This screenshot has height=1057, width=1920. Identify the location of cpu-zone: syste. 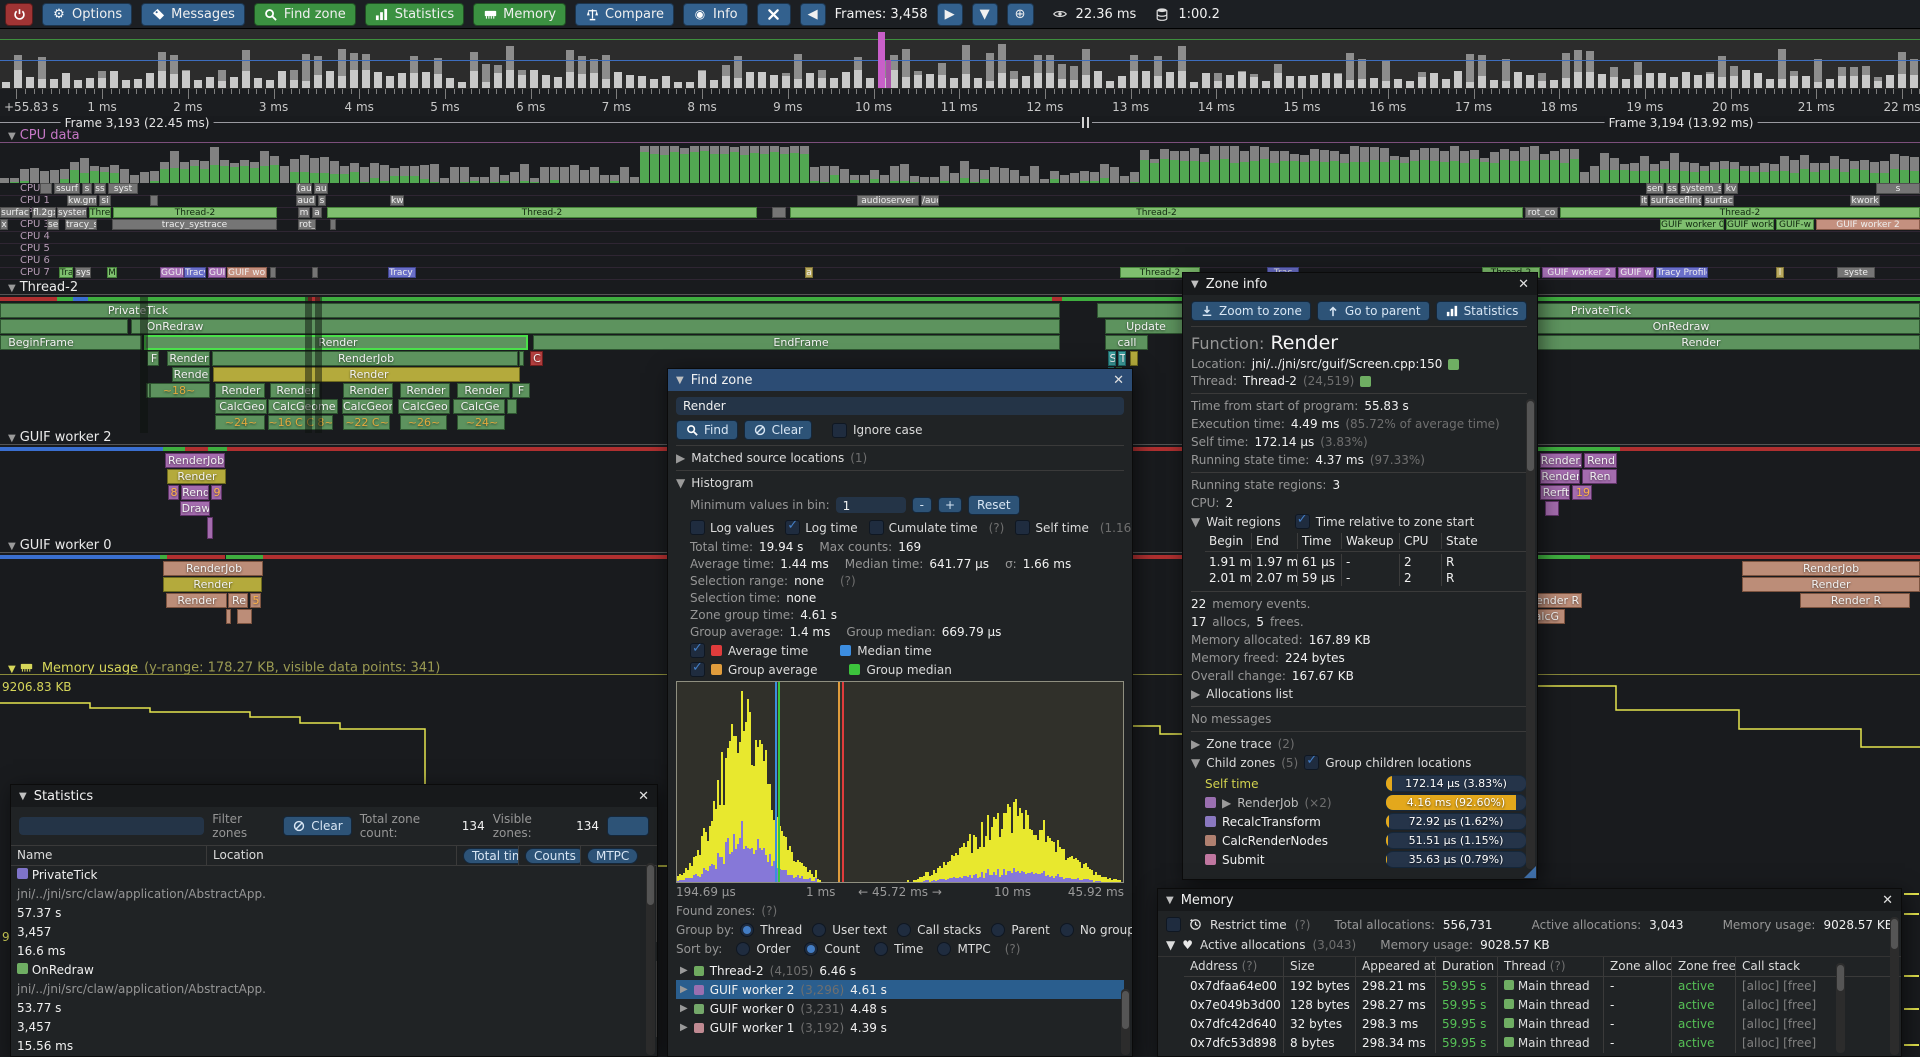
(1856, 272).